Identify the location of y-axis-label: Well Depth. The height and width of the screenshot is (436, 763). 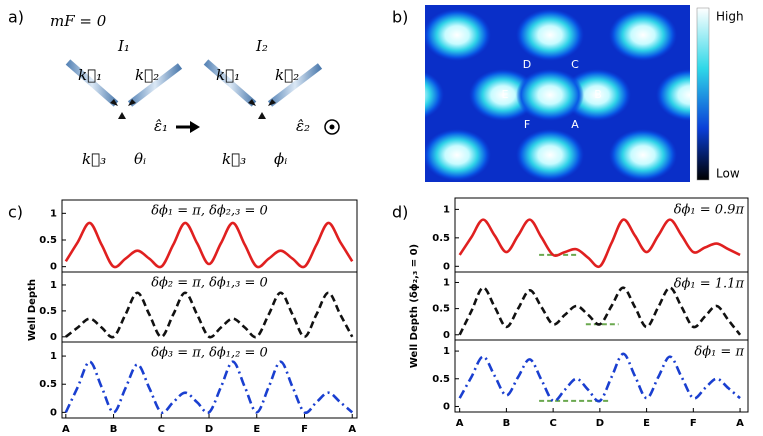
(32, 310).